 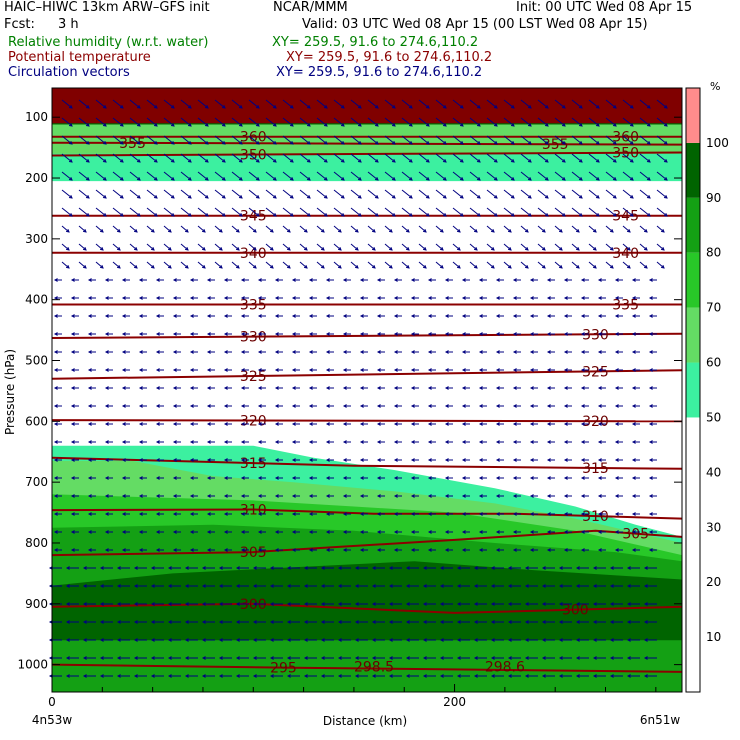 What do you see at coordinates (365, 721) in the screenshot?
I see `x-axis-label: Distance (km)` at bounding box center [365, 721].